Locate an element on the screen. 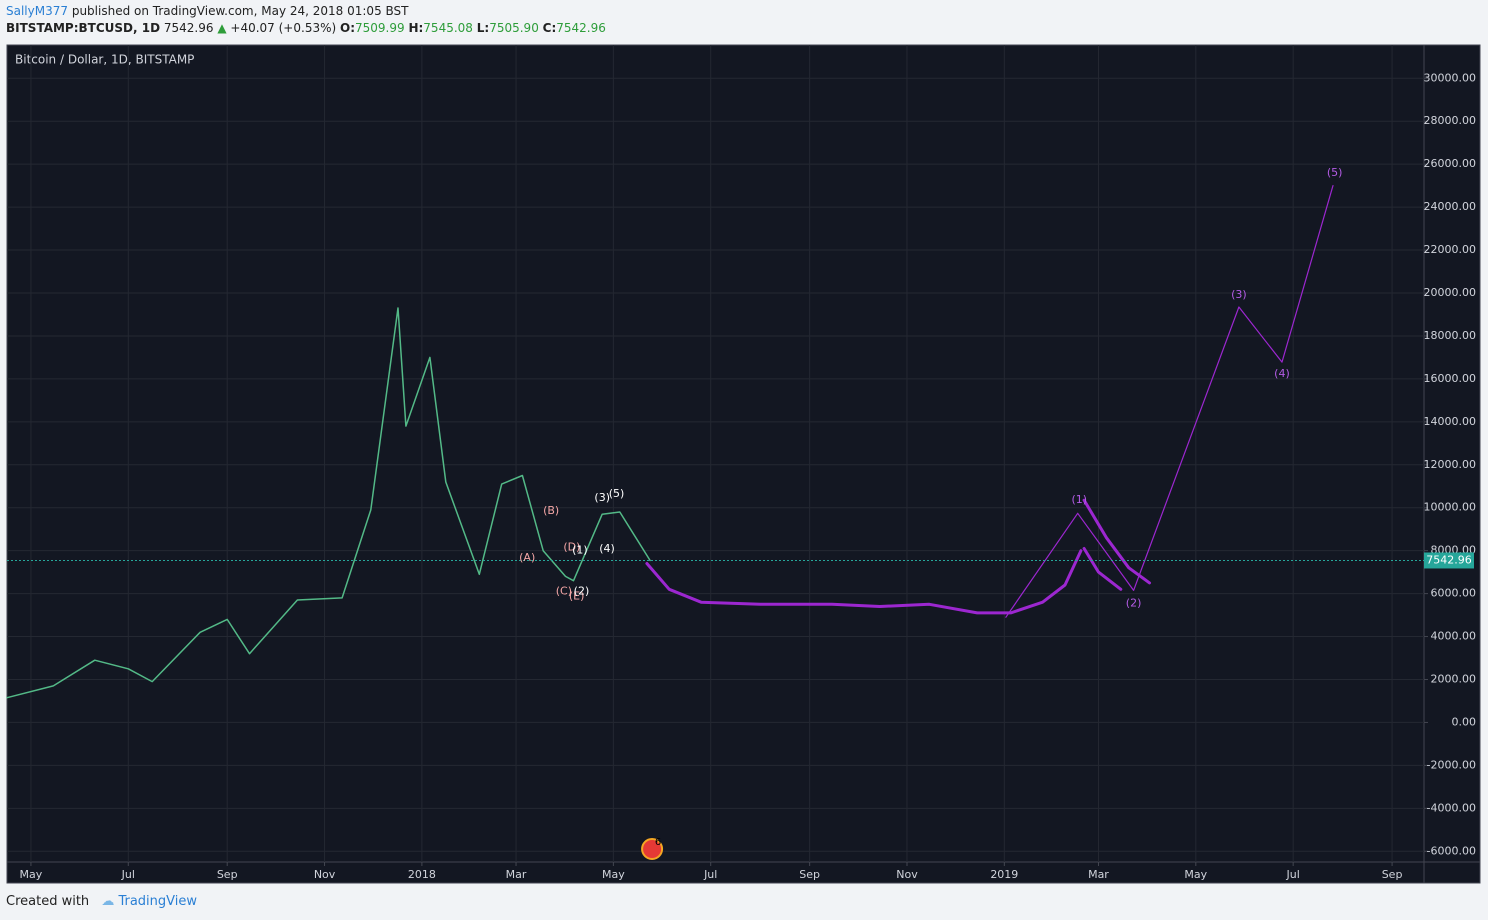 This screenshot has width=1488, height=920. price: 7542.96 is located at coordinates (188, 28).